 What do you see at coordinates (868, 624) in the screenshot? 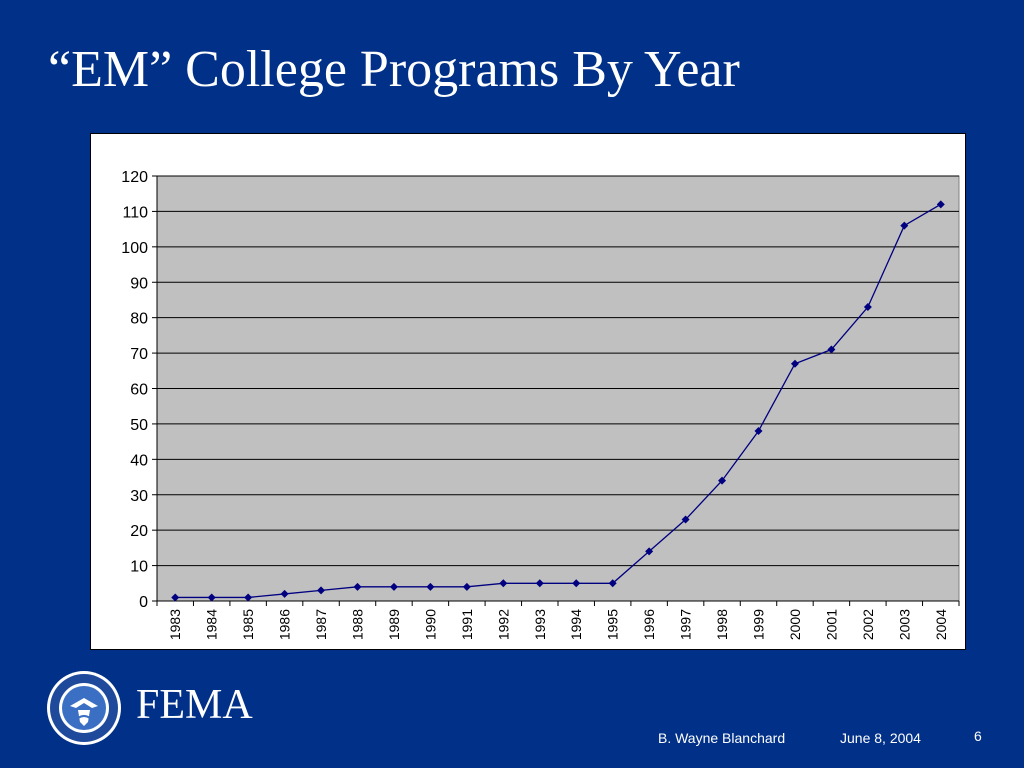
I see `x-tick-label: 2002` at bounding box center [868, 624].